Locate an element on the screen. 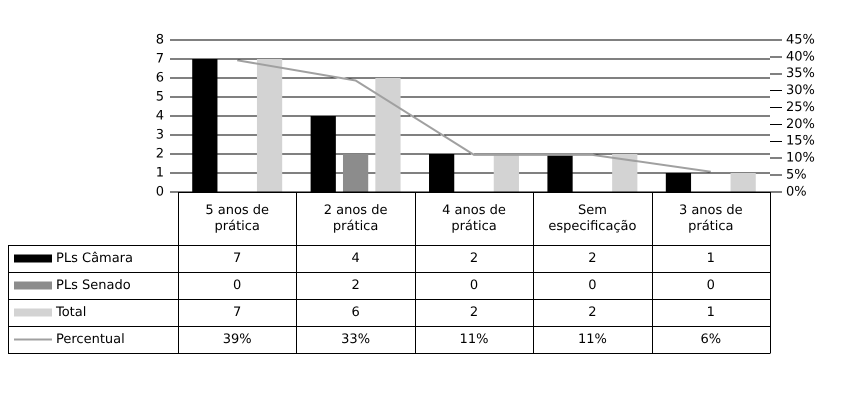  y2-tick-label: 30% is located at coordinates (800, 90).